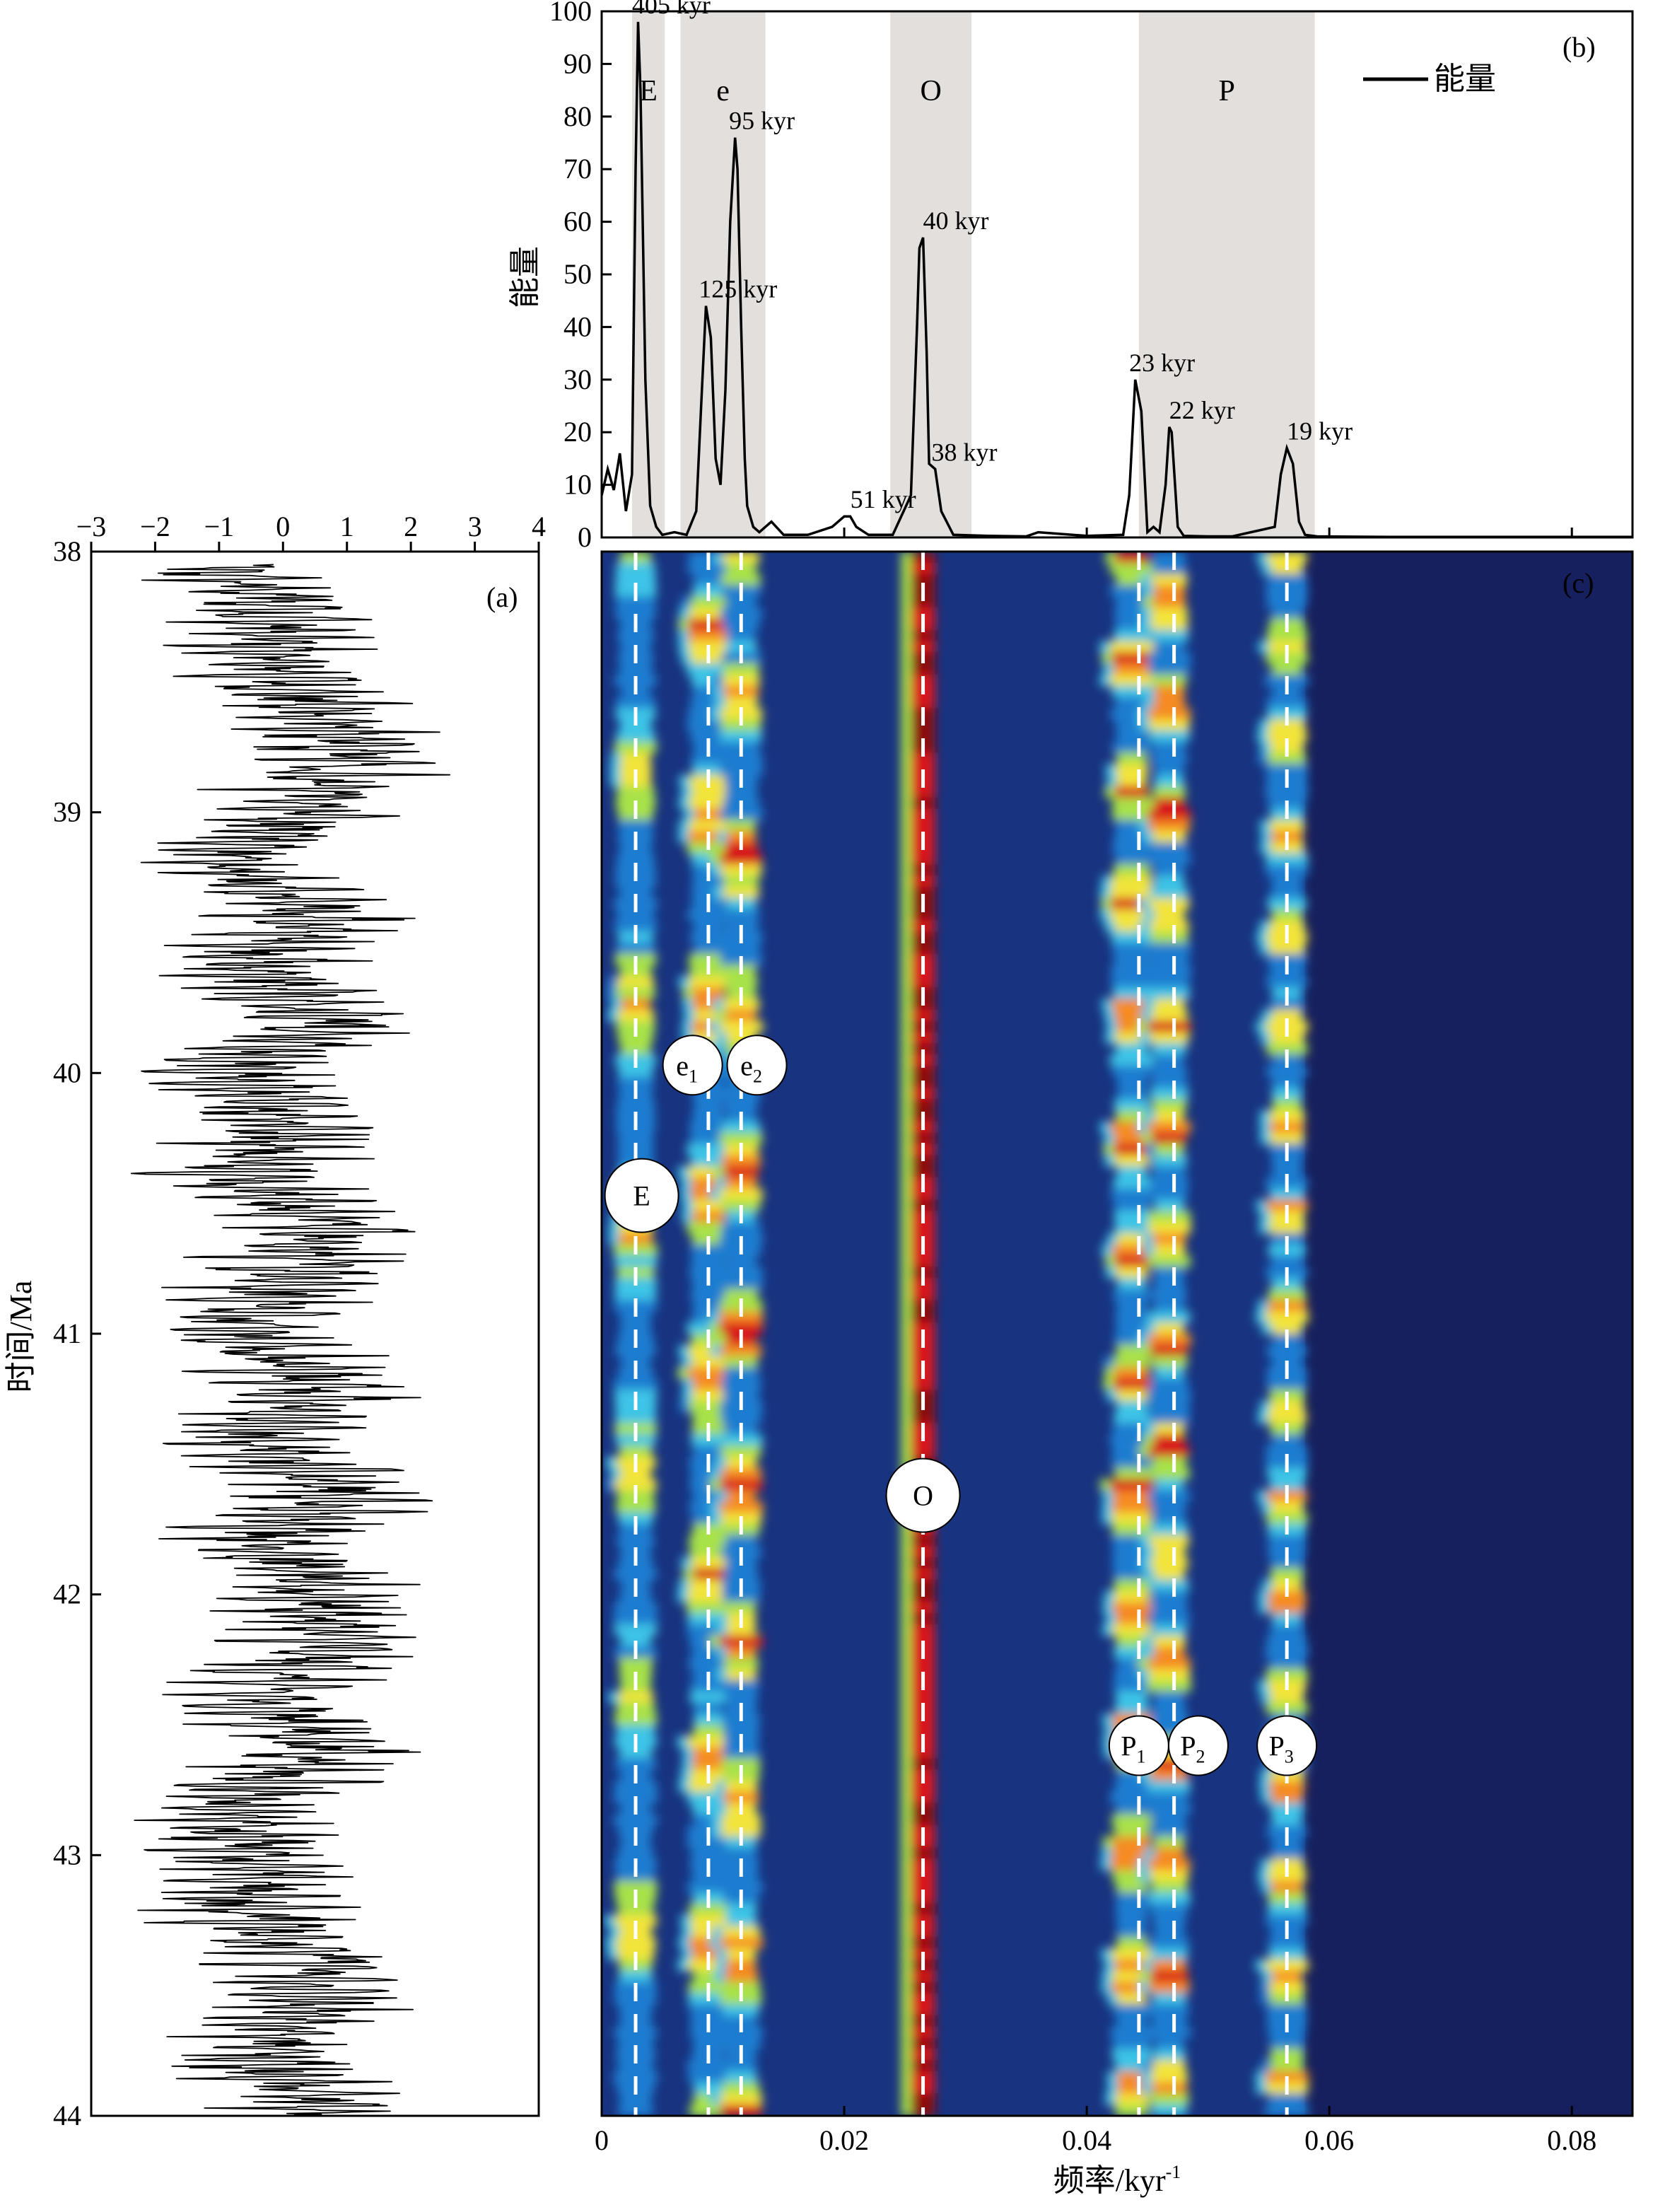 This screenshot has height=2212, width=1653. What do you see at coordinates (1095, 2131) in the screenshot?
I see `panel-c-x-ticks: 0 0.02 0.04 0.06 0.08` at bounding box center [1095, 2131].